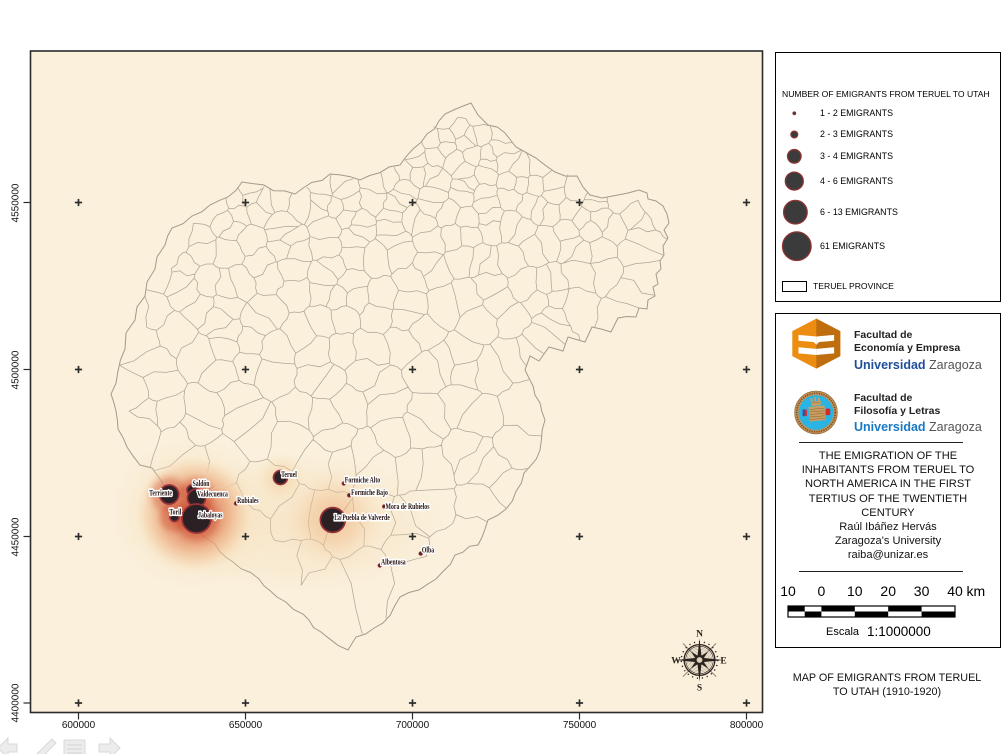  Describe the element at coordinates (822, 591) in the screenshot. I see `svg-text: 0` at that location.